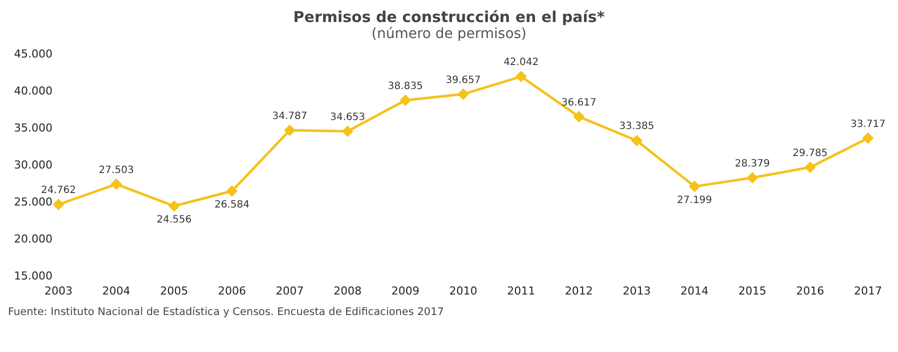  What do you see at coordinates (174, 291) in the screenshot?
I see `x-tick-label: 2005` at bounding box center [174, 291].